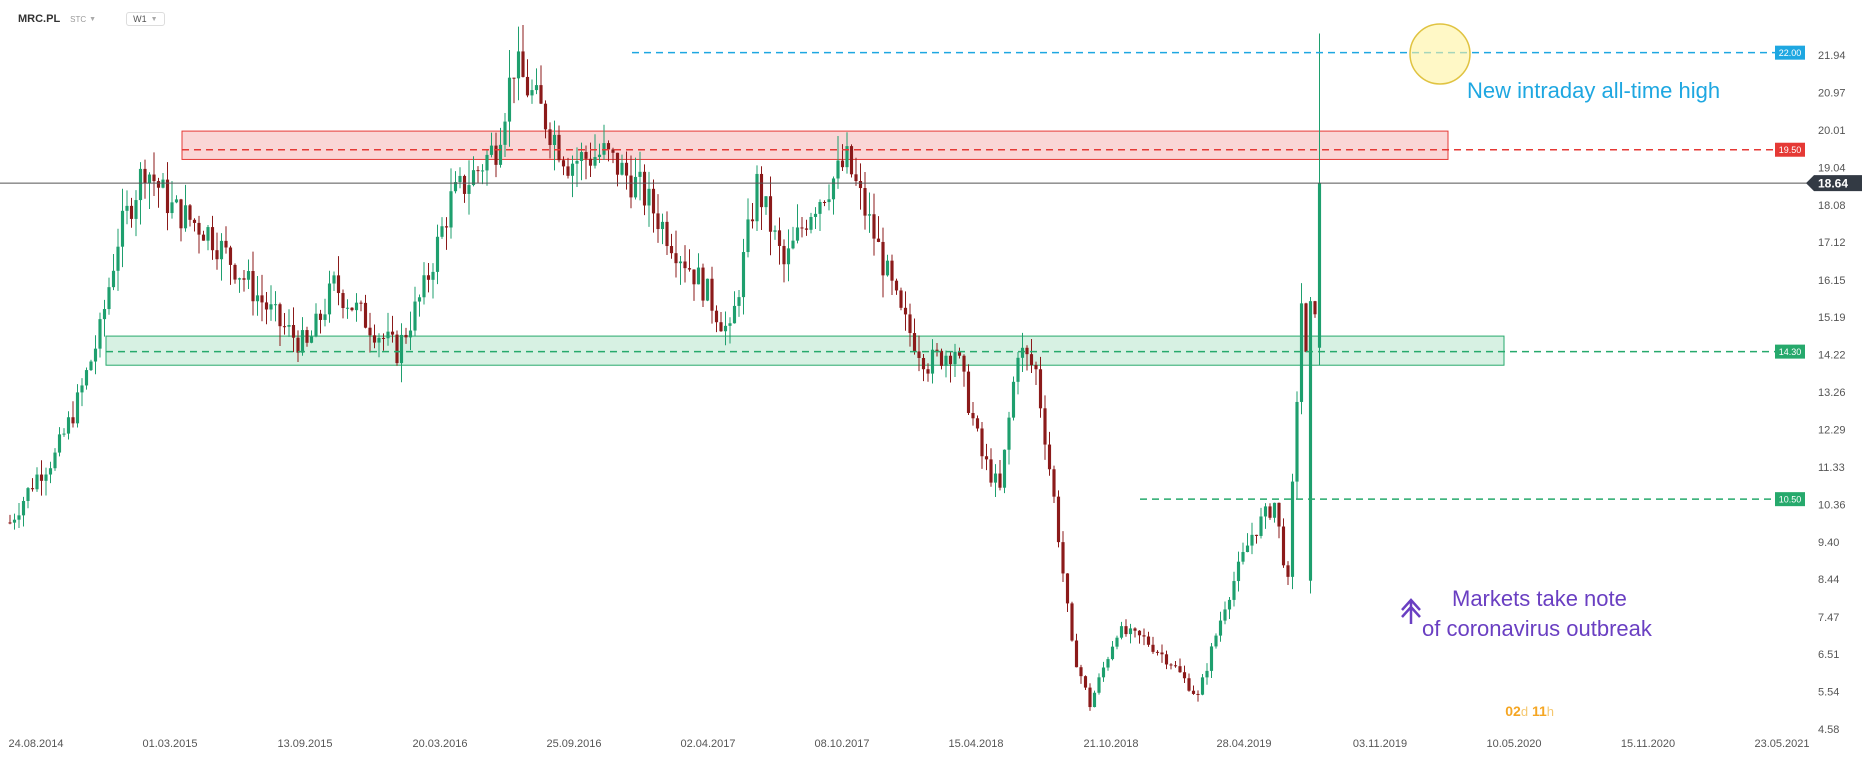 The height and width of the screenshot is (761, 1866). What do you see at coordinates (1440, 54) in the screenshot?
I see `ath-highlight-circle` at bounding box center [1440, 54].